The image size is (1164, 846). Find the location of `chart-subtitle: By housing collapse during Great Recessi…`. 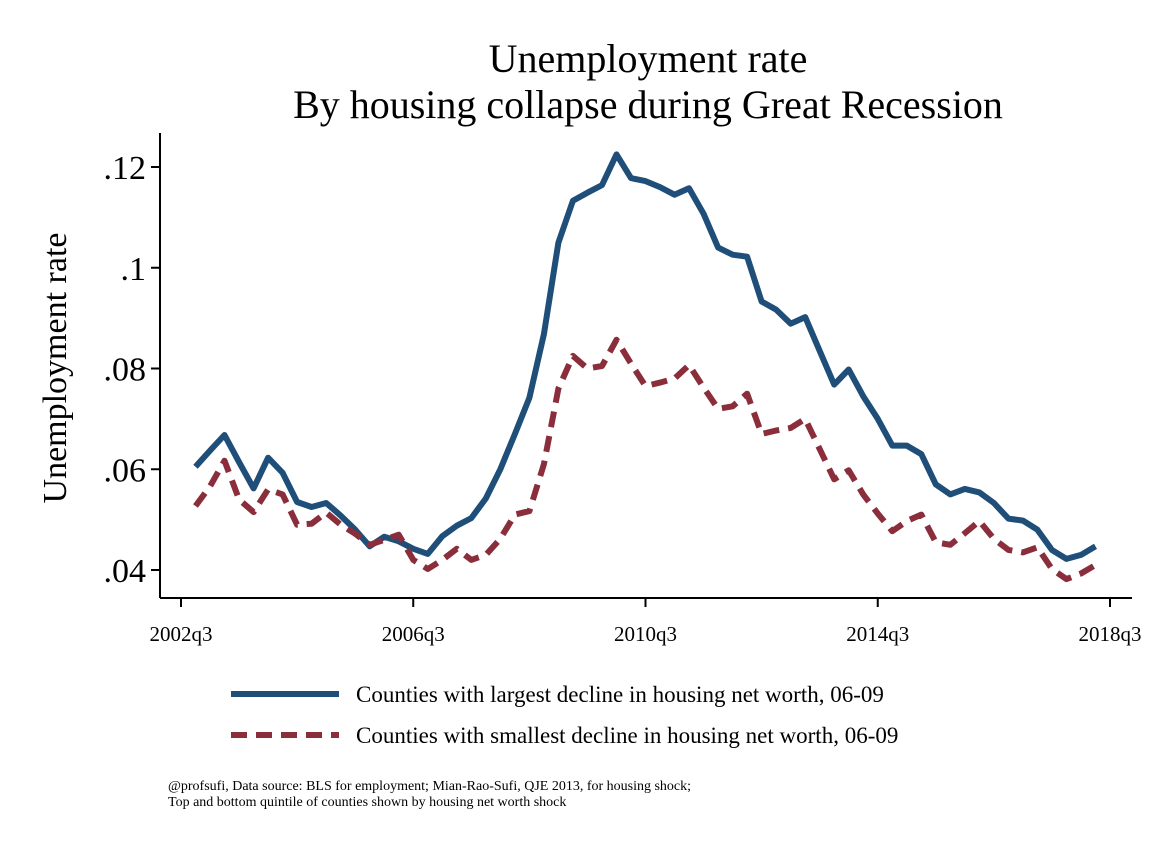

chart-subtitle: By housing collapse during Great Recessi… is located at coordinates (648, 104).